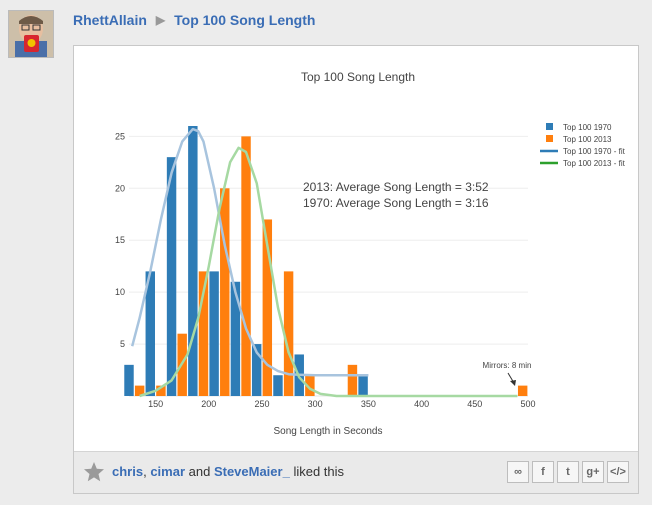  I want to click on legend-item-2013-fit: Top 100 2013 - fit, so click(594, 163).